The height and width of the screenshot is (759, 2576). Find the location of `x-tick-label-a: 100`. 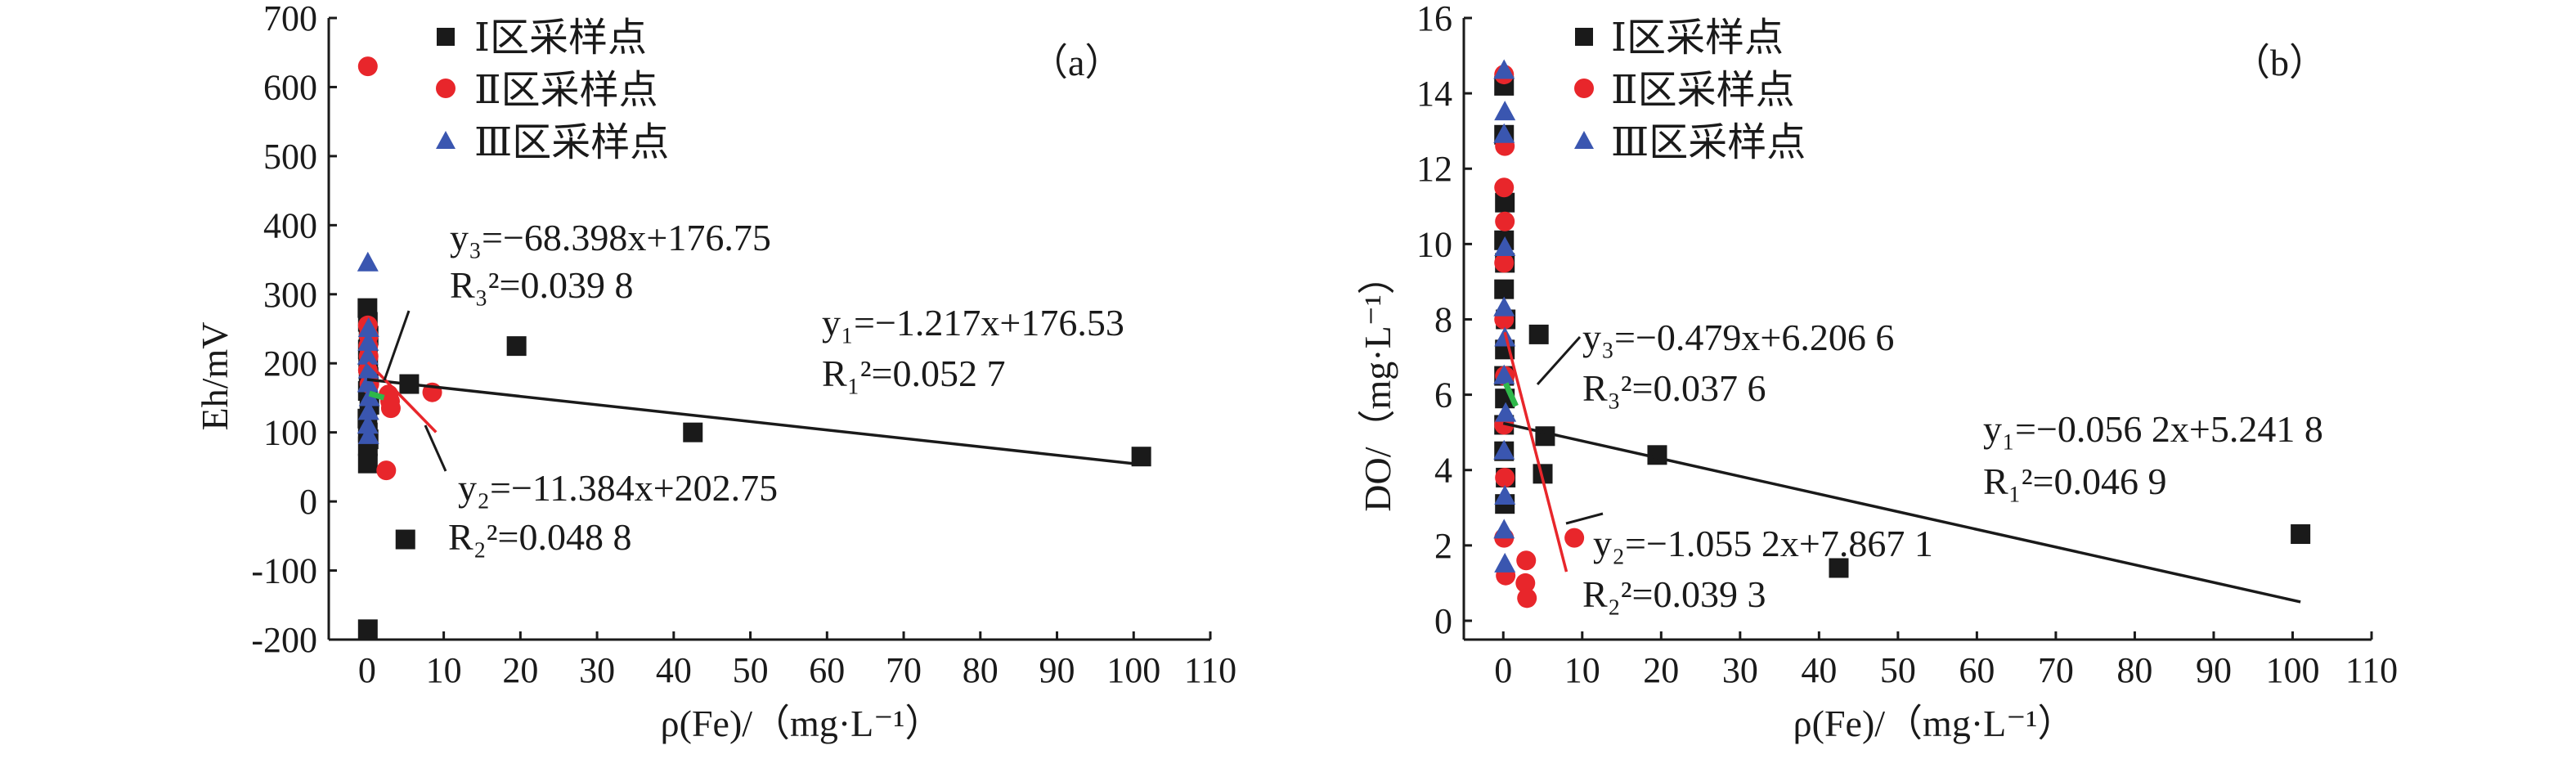

x-tick-label-a: 100 is located at coordinates (1133, 670).